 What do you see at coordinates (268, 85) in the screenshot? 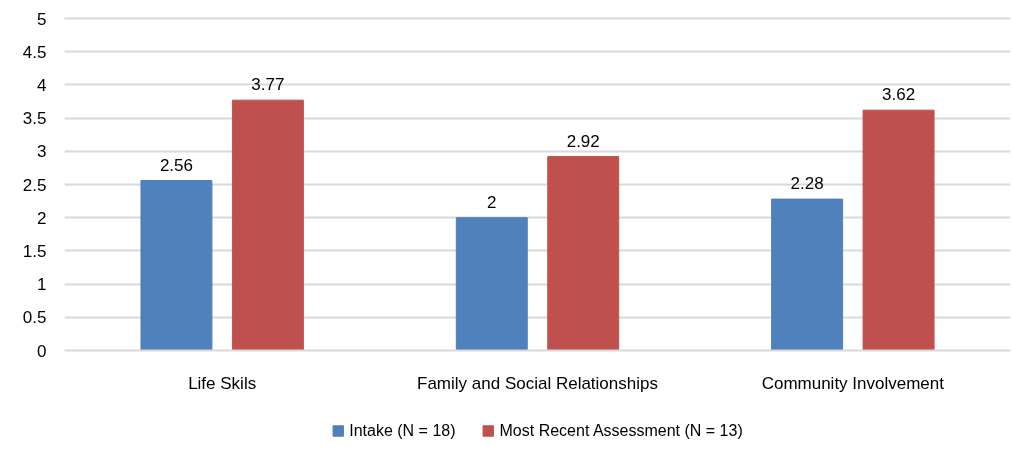
I see `data-label: 3.77` at bounding box center [268, 85].